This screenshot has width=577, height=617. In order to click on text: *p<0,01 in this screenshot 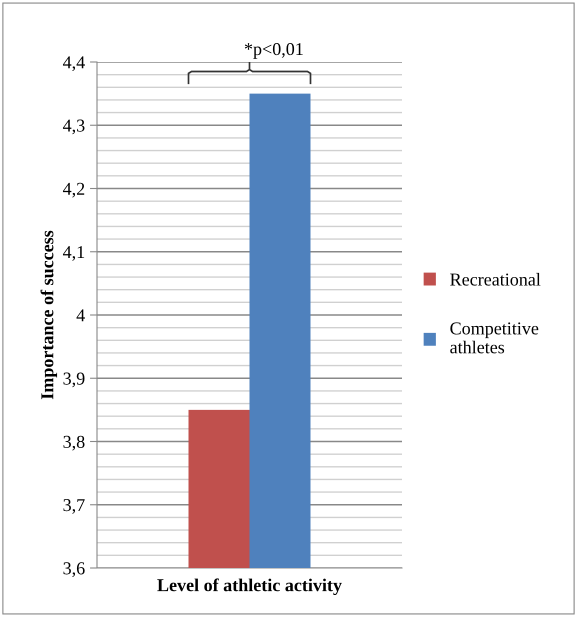, I will do `click(273, 50)`.